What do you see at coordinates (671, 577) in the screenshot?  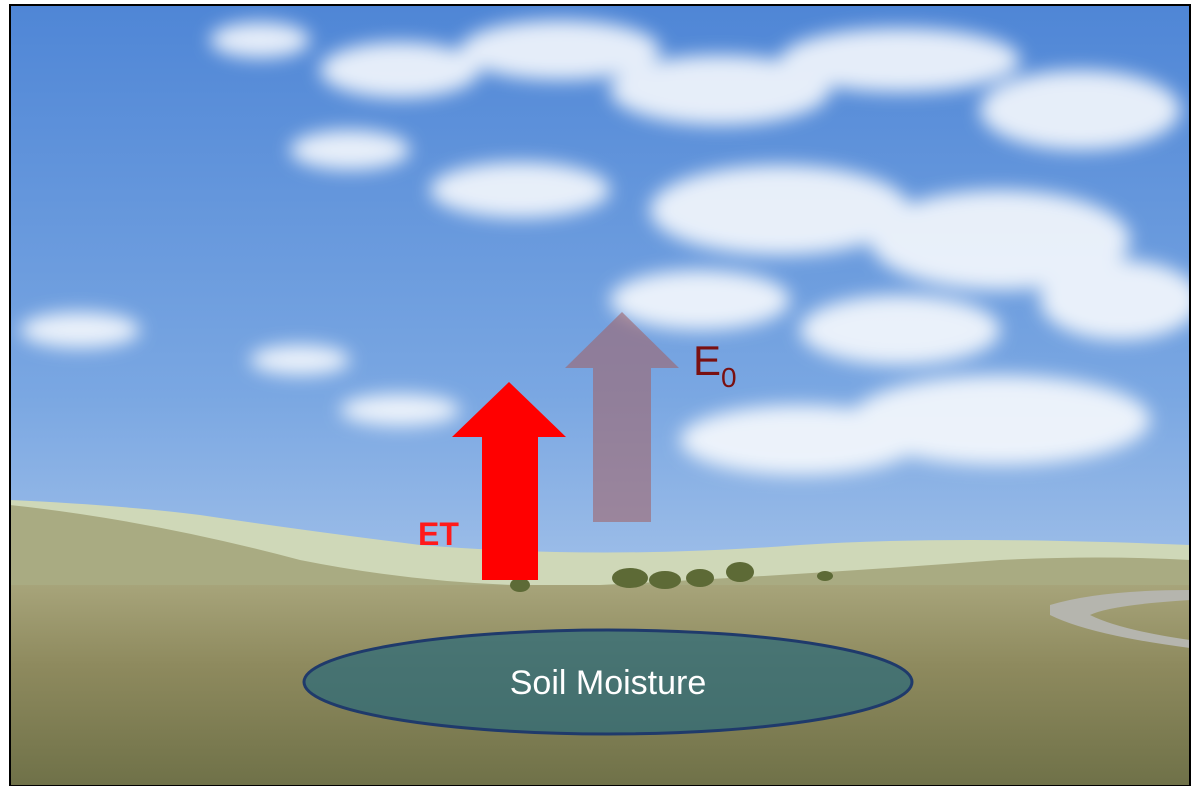 I see `trees` at bounding box center [671, 577].